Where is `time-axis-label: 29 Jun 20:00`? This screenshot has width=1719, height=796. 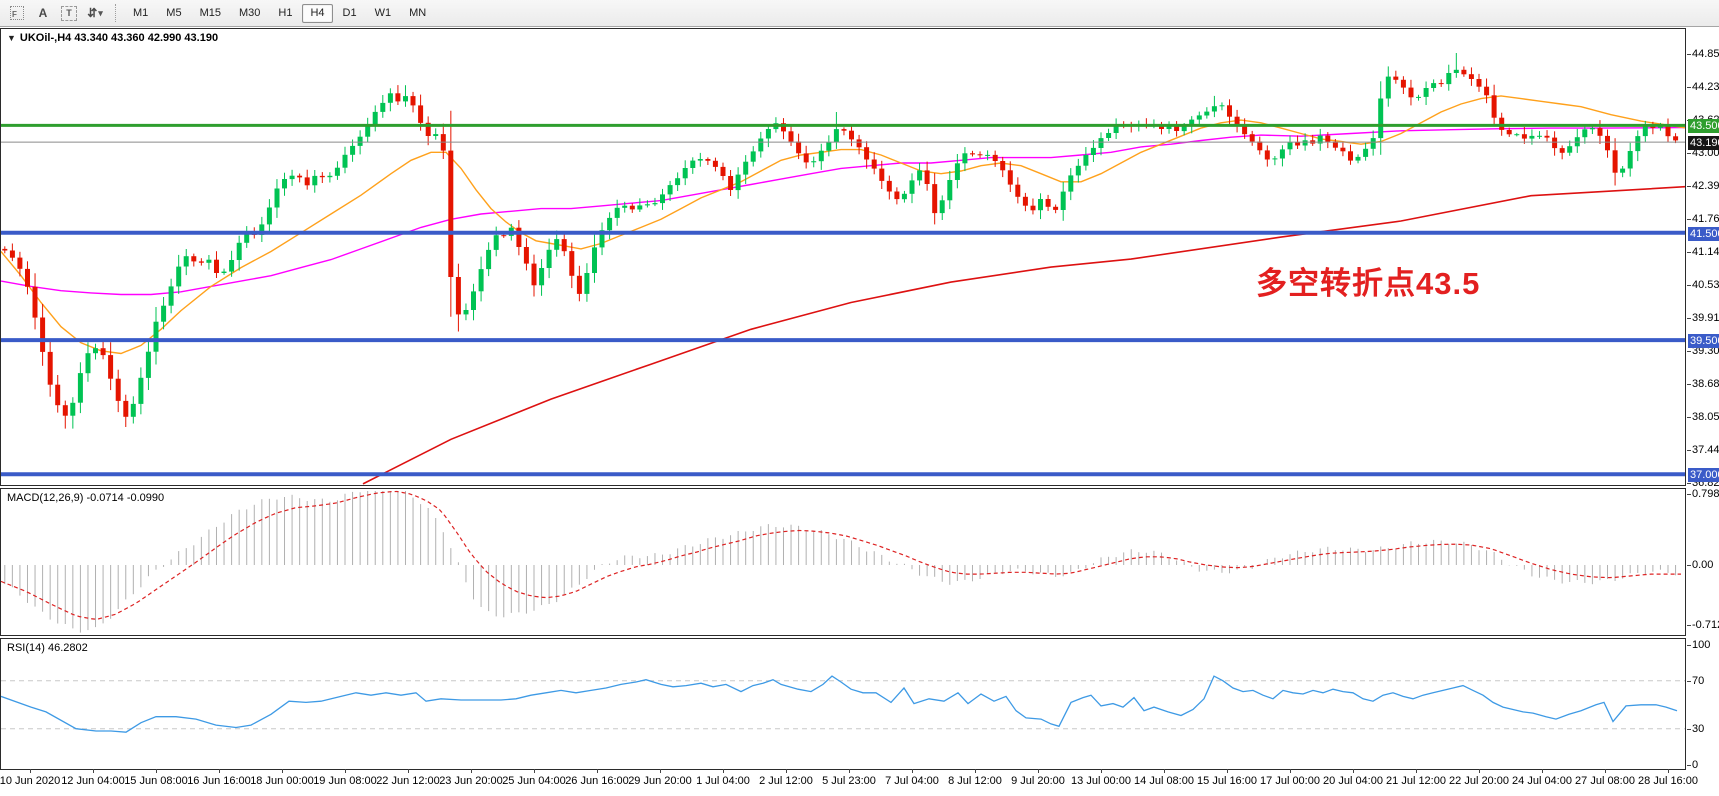
time-axis-label: 29 Jun 20:00 is located at coordinates (660, 781).